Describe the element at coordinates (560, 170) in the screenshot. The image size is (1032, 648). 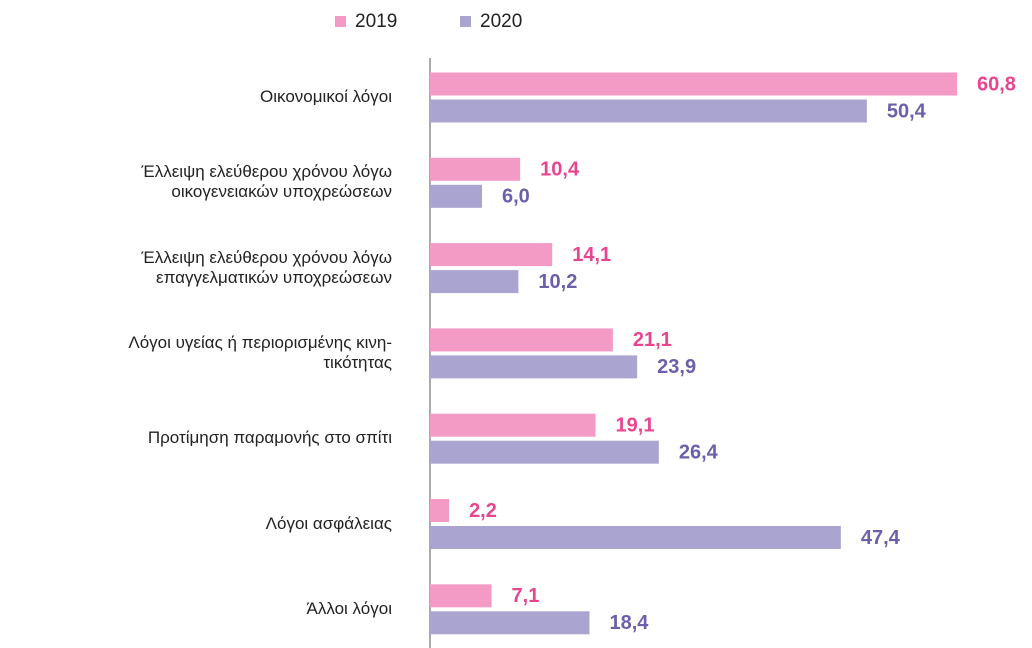
I see `data-label: 10,4` at that location.